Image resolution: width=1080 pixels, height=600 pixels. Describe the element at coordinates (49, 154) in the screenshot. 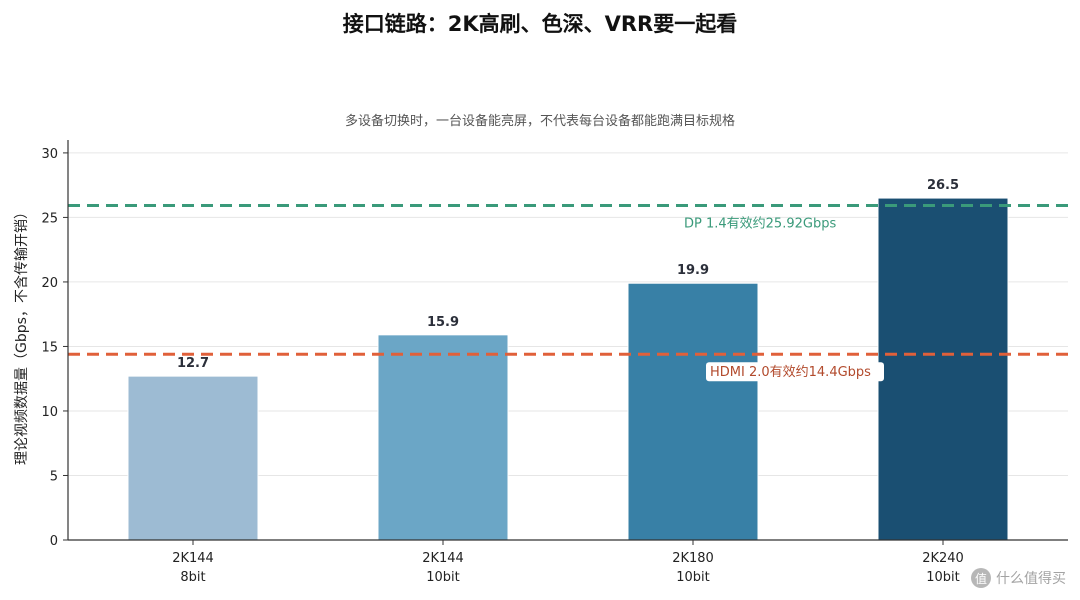

I see `y-tick-label: 30` at that location.